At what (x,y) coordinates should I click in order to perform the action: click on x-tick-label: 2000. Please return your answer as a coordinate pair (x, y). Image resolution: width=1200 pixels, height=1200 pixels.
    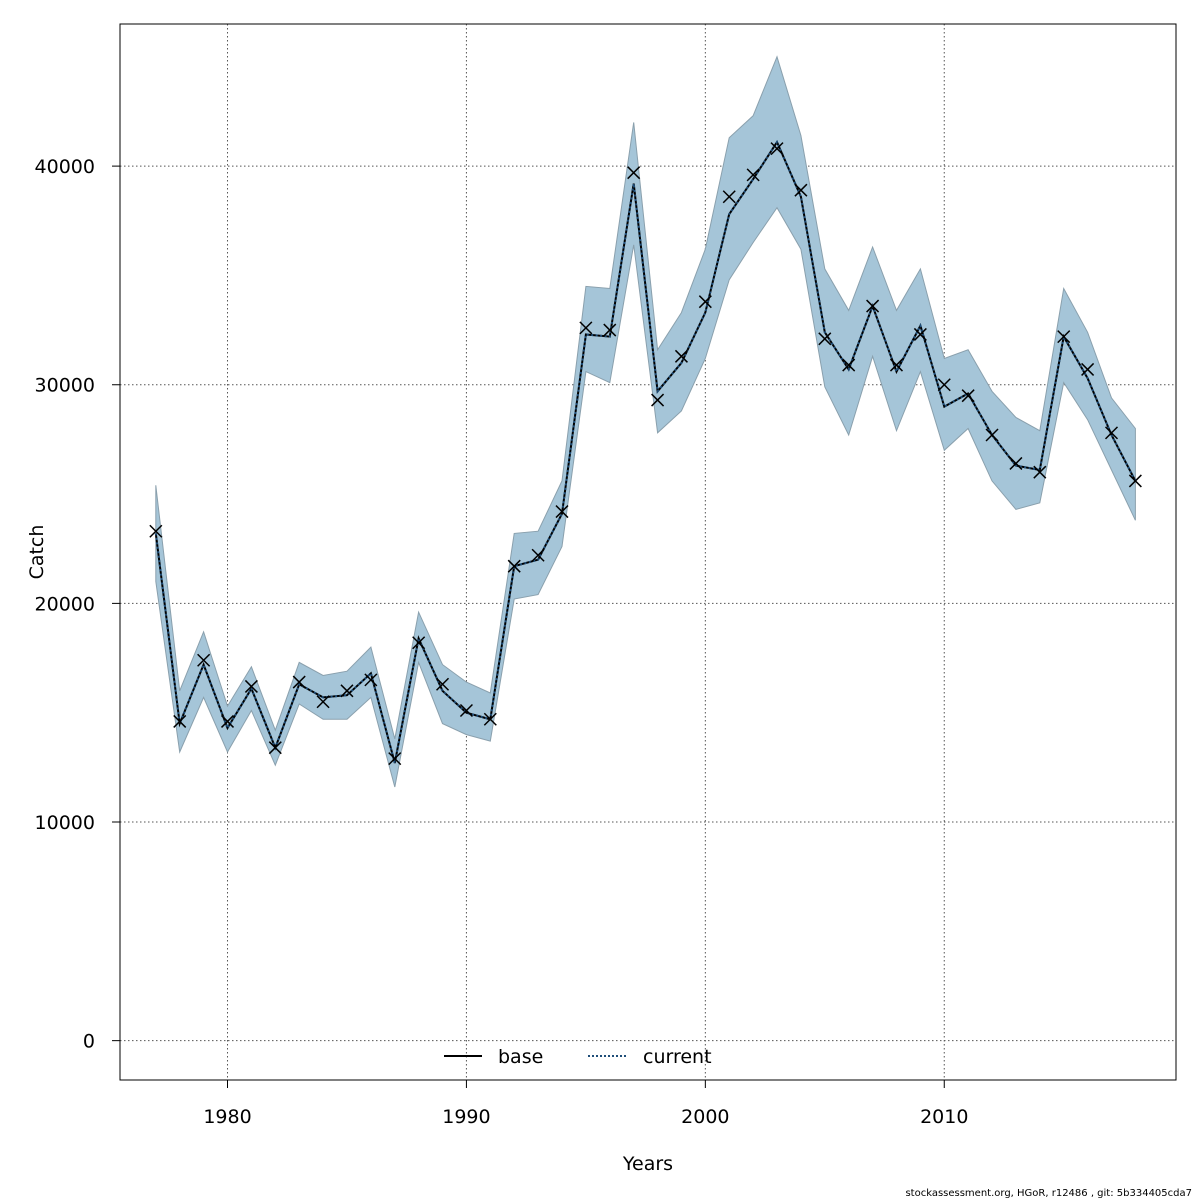
    Looking at the image, I should click on (705, 1117).